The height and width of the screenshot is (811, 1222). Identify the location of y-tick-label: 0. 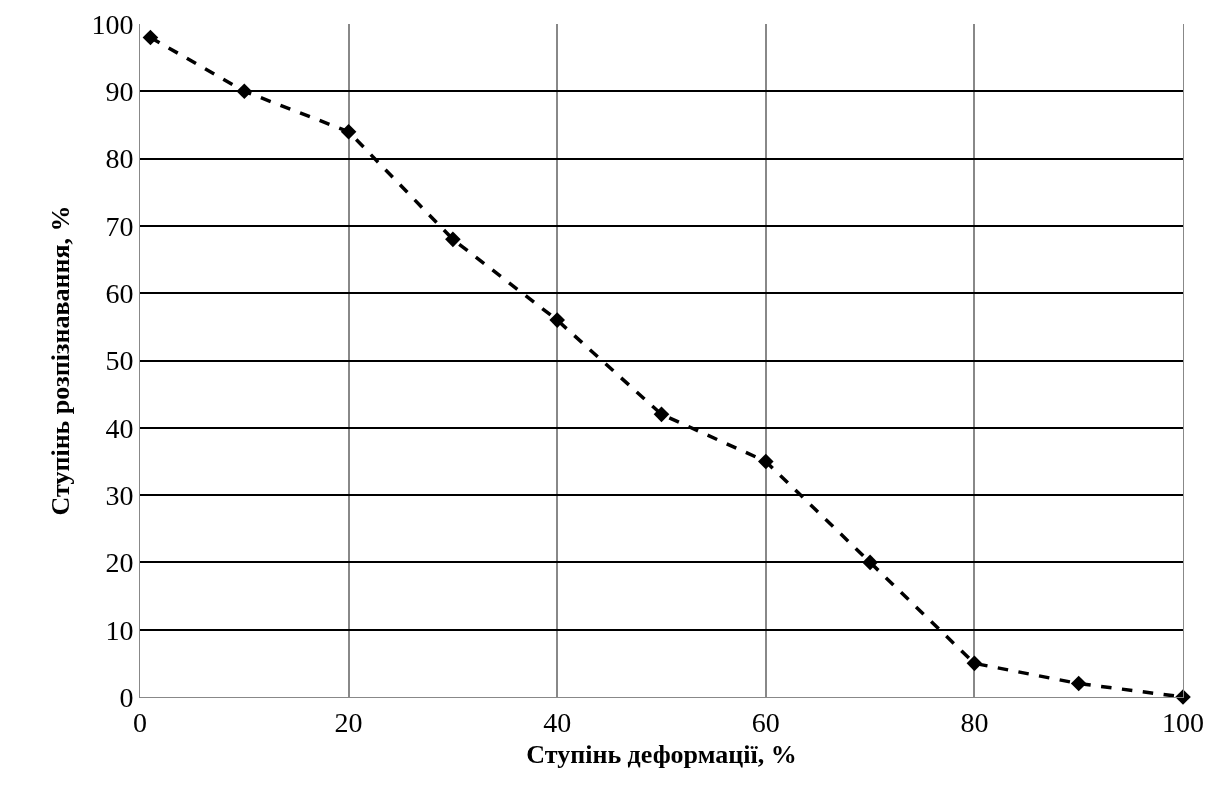
(126, 697).